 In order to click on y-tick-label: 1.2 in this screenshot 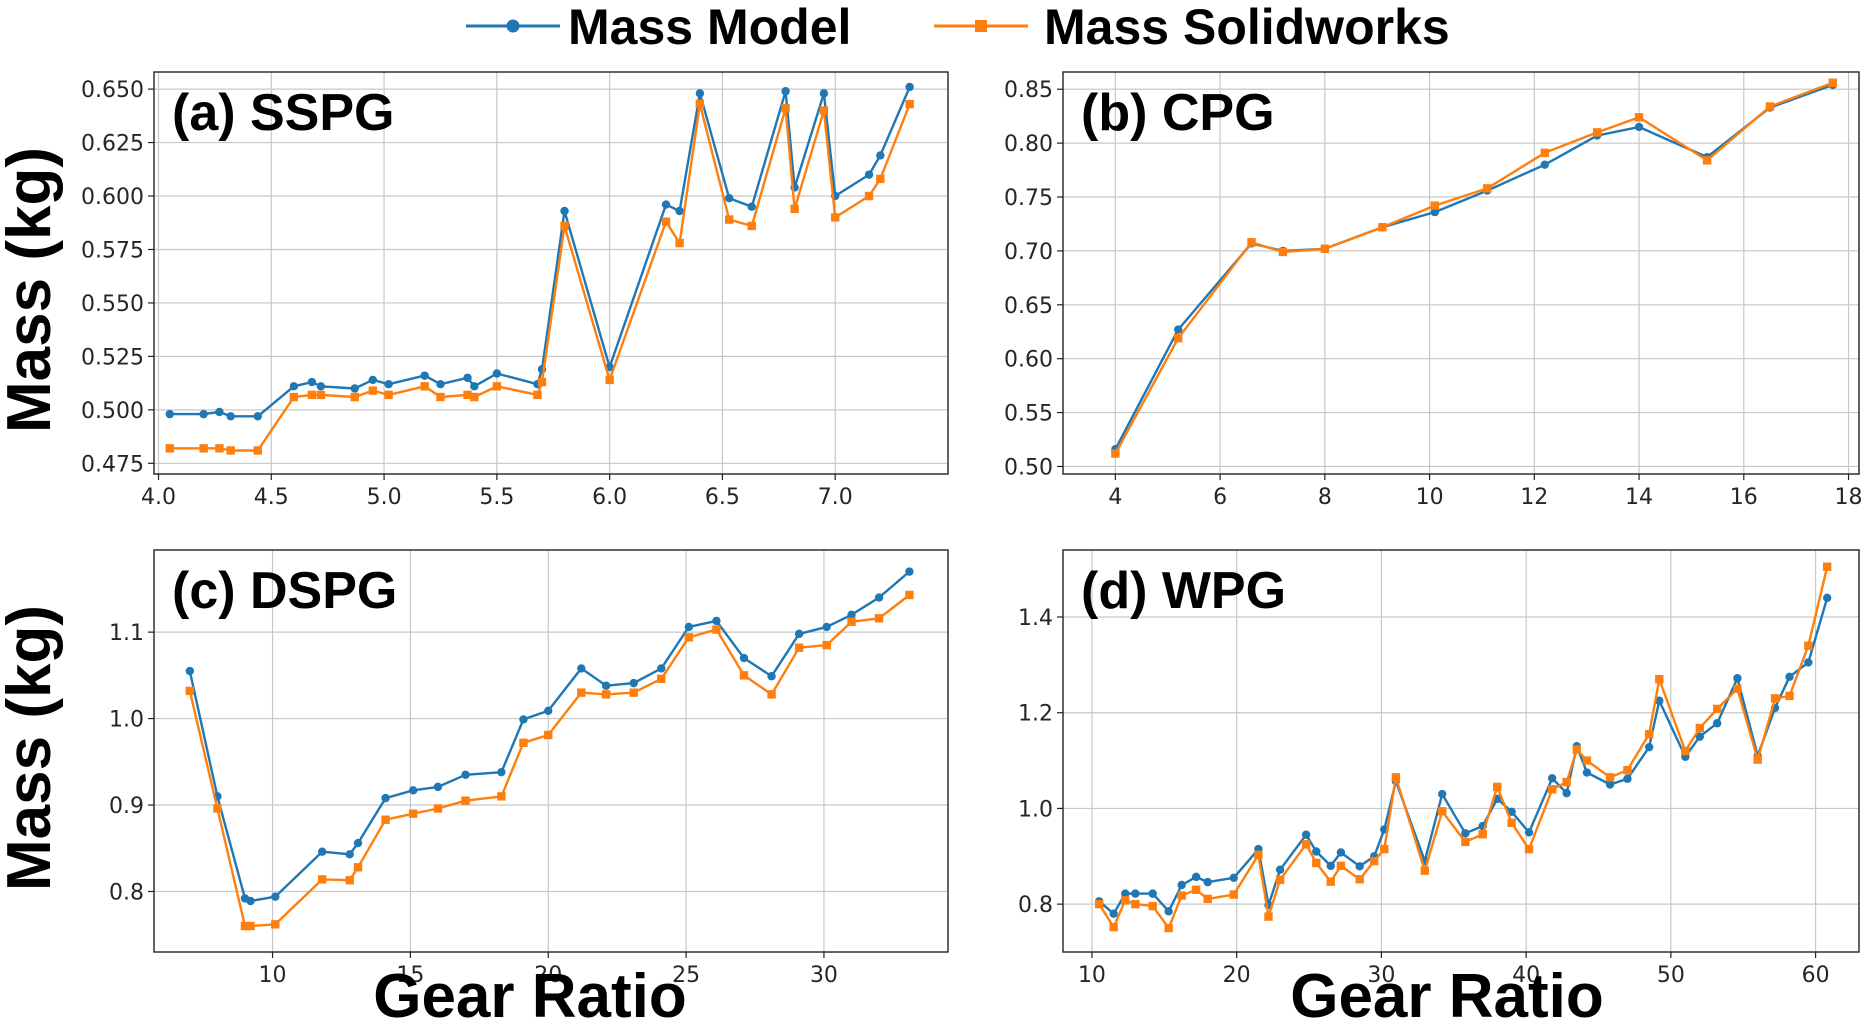, I will do `click(1035, 714)`.